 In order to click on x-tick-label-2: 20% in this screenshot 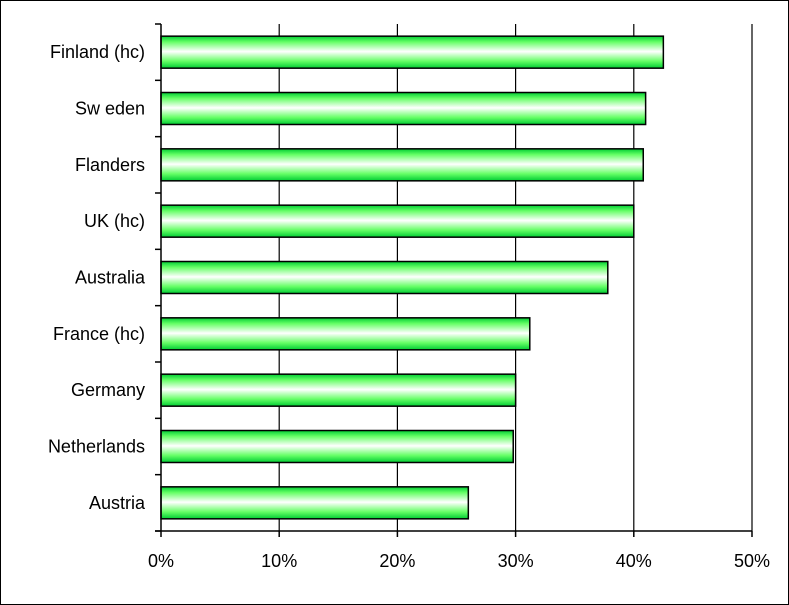, I will do `click(397, 561)`.